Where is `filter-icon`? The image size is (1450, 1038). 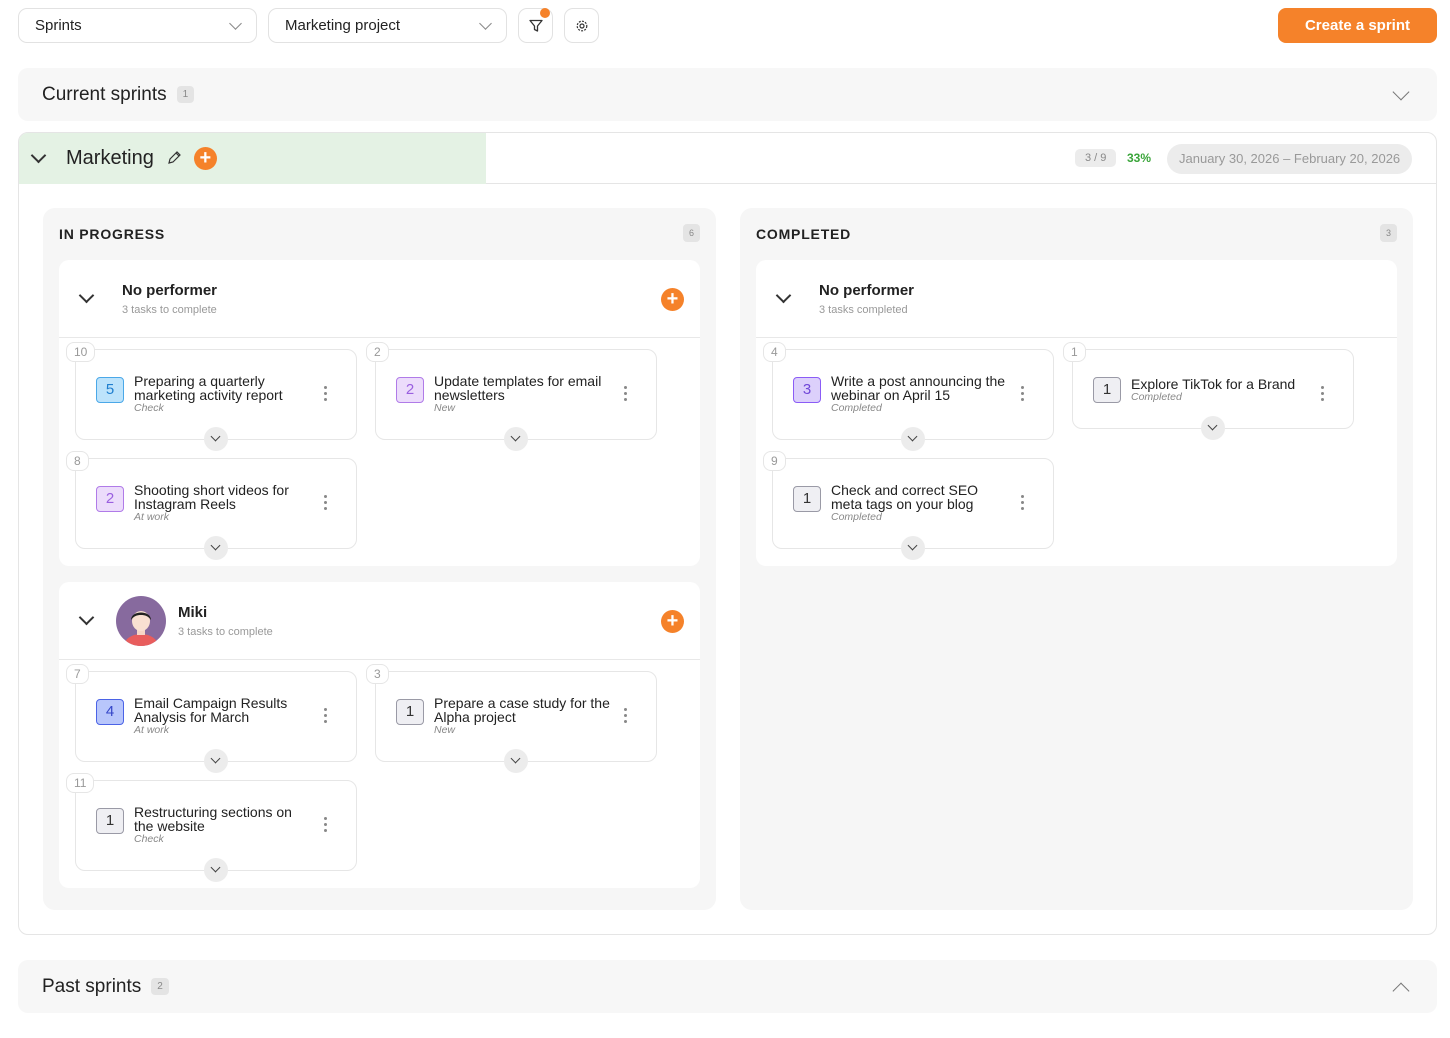 filter-icon is located at coordinates (535, 25).